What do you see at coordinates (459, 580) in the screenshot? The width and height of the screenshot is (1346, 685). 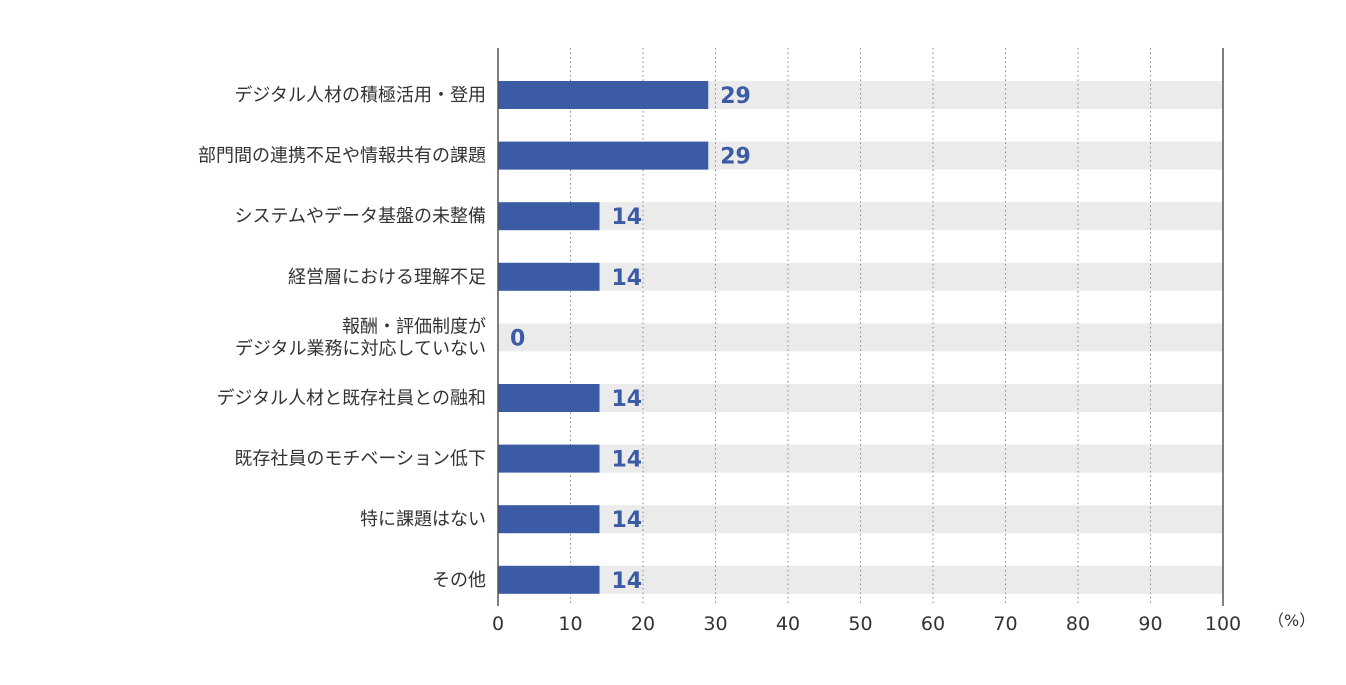 I see `category-label: その他` at bounding box center [459, 580].